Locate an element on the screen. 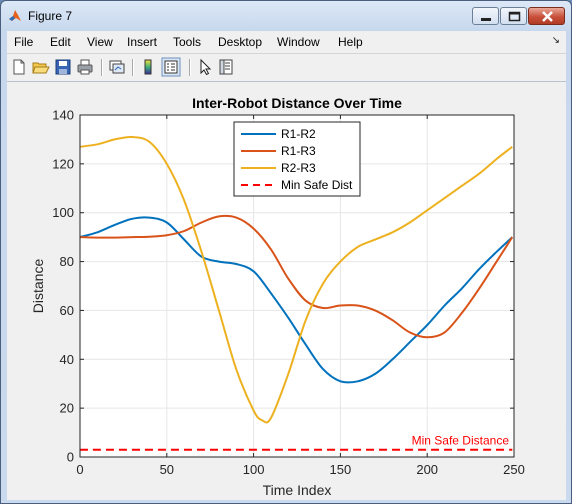  legend: R1-R2 R1-R3 R2-R3 Min Safe Dist is located at coordinates (297, 159).